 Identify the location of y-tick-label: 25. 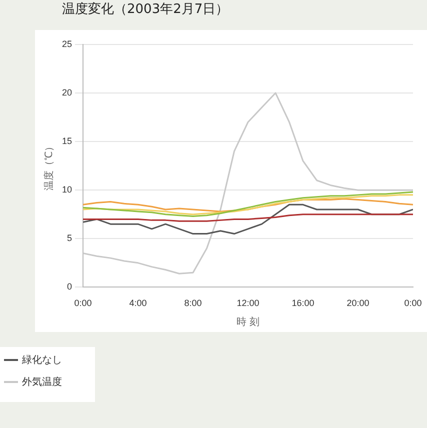
(67, 43).